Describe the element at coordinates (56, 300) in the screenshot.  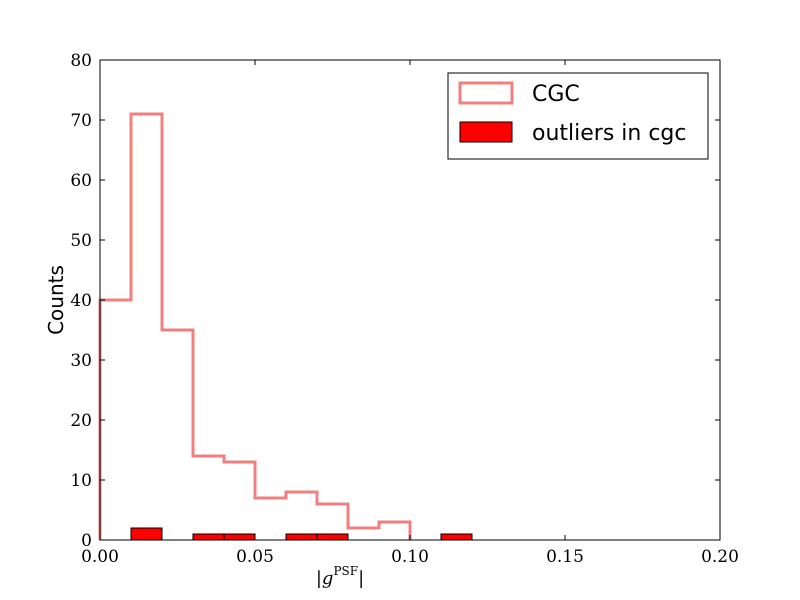
I see `y-axis-label: Counts` at that location.